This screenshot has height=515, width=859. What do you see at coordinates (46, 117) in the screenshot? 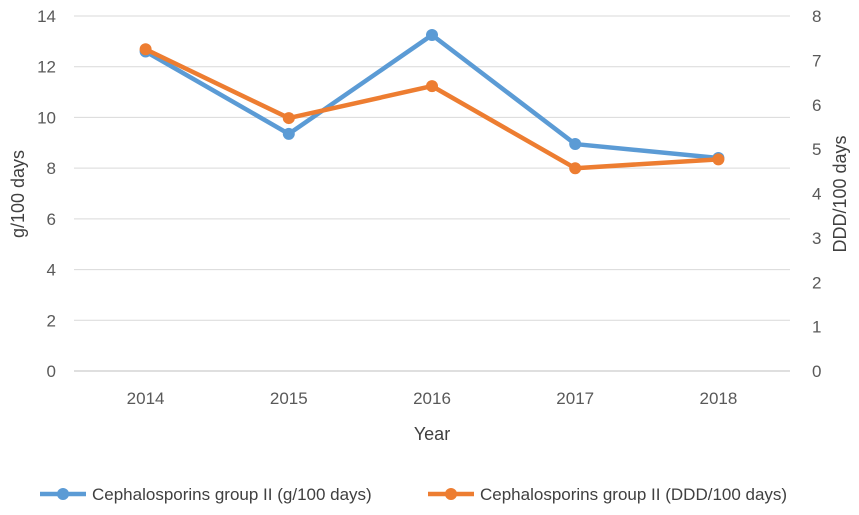
I see `left-tick-label: 10` at bounding box center [46, 117].